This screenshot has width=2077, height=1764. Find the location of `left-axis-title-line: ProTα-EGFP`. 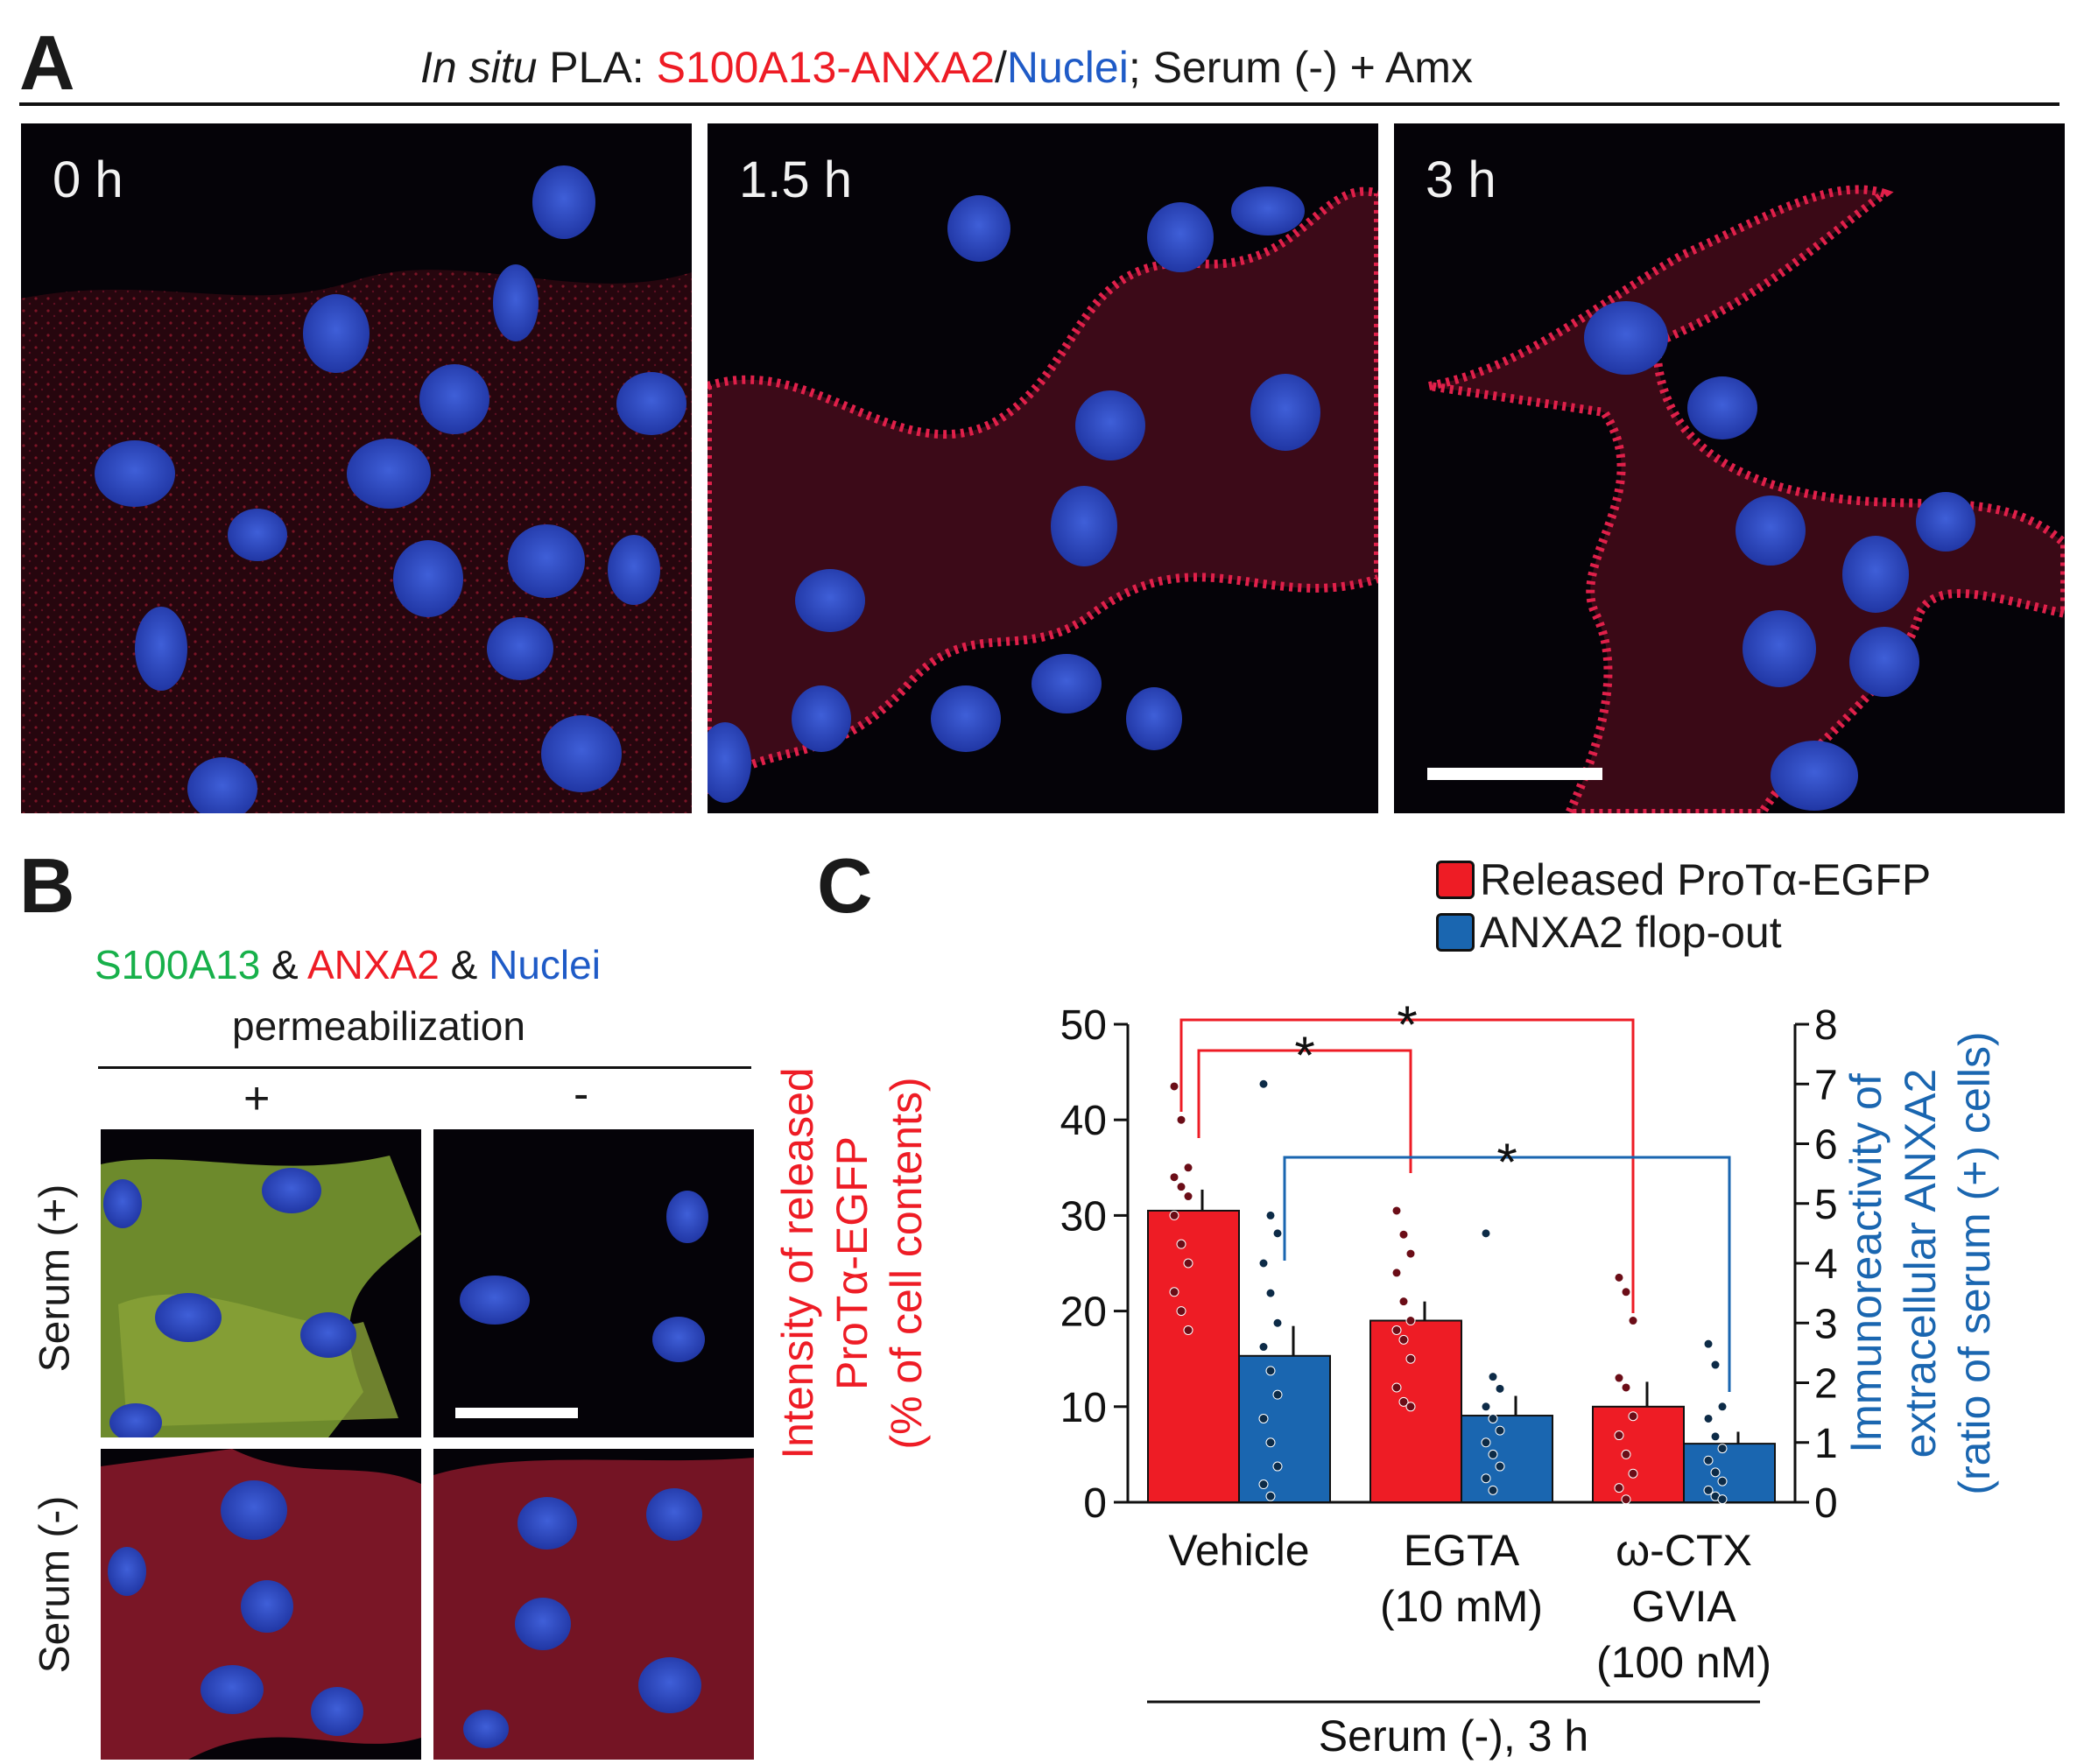

left-axis-title-line: ProTα-EGFP is located at coordinates (852, 1263).